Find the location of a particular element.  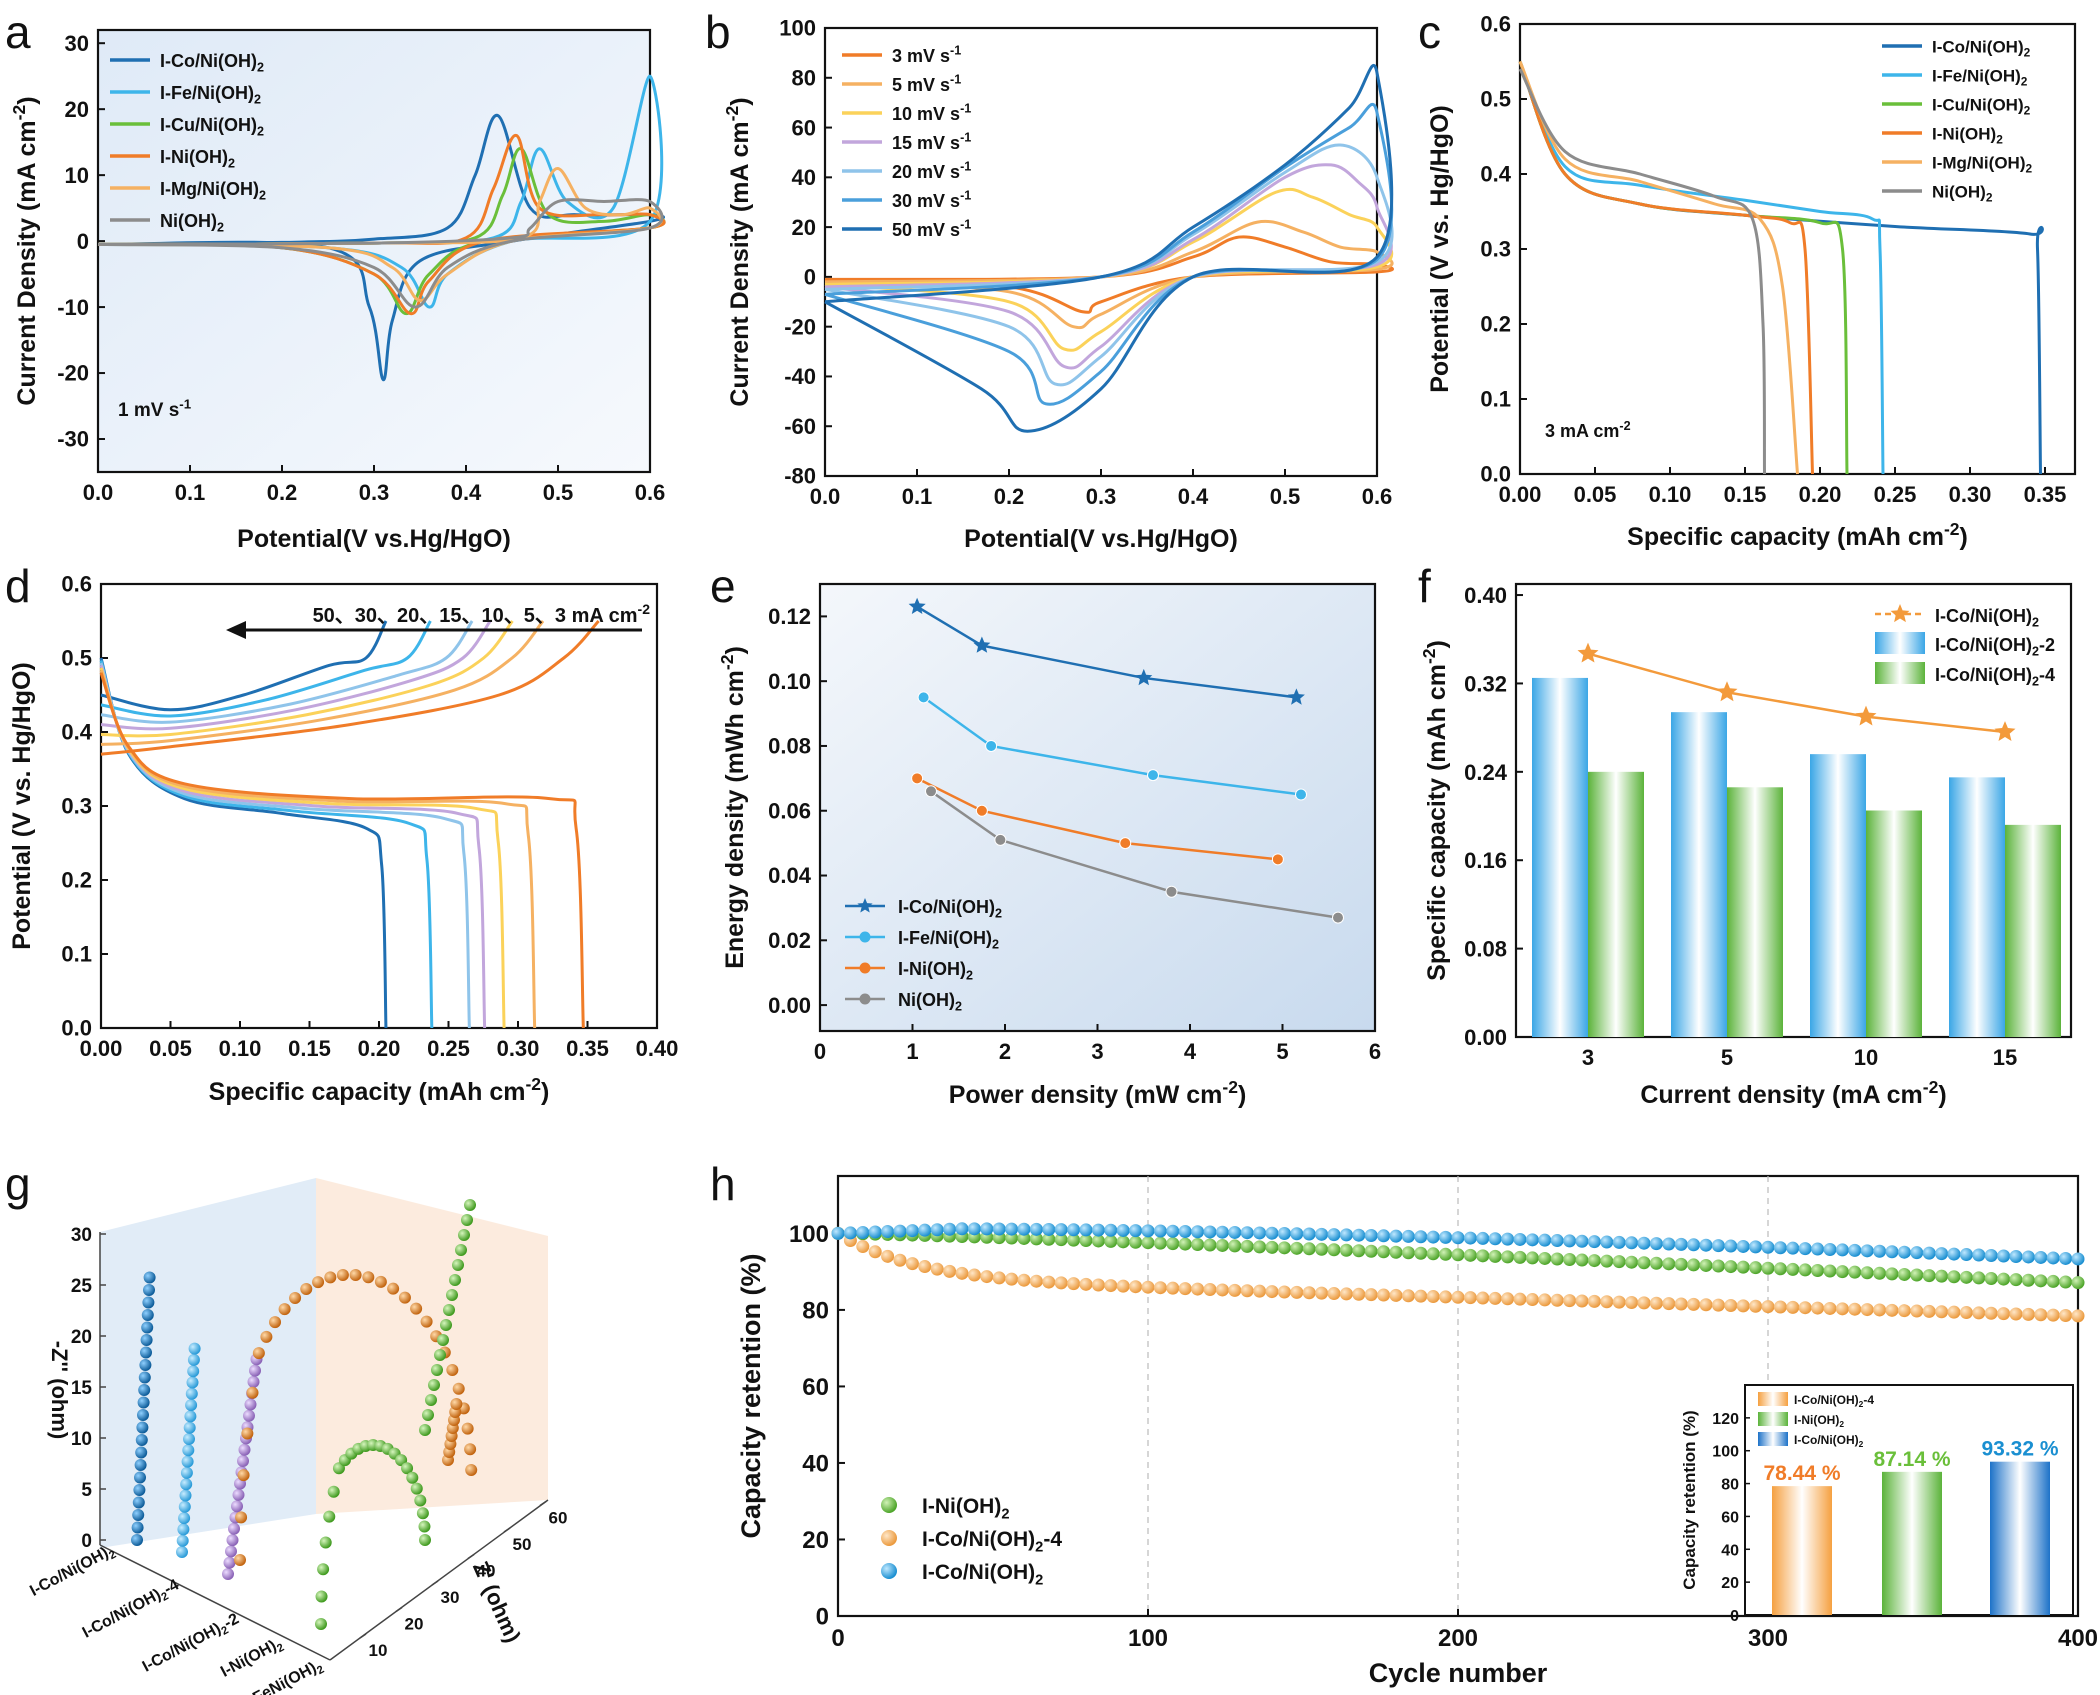

plot-frame is located at coordinates (1793, 810).